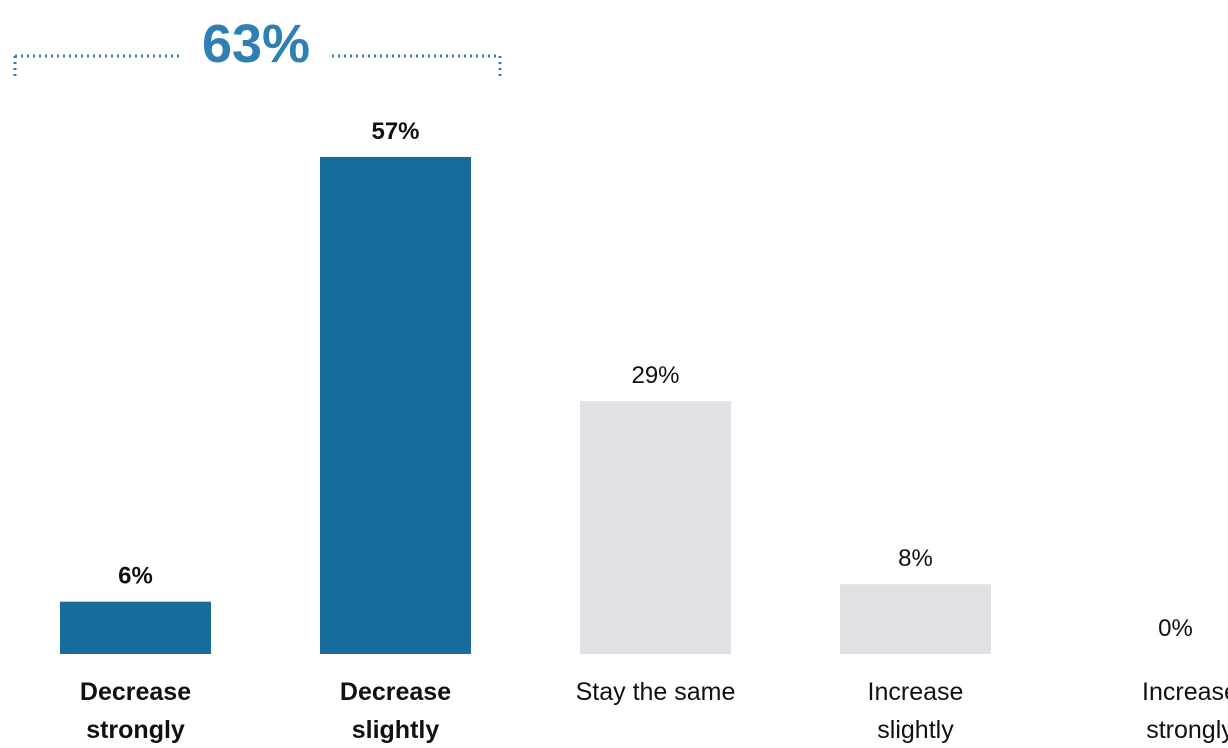 Image resolution: width=1228 pixels, height=748 pixels. What do you see at coordinates (655, 375) in the screenshot?
I see `value-label-2: 29%` at bounding box center [655, 375].